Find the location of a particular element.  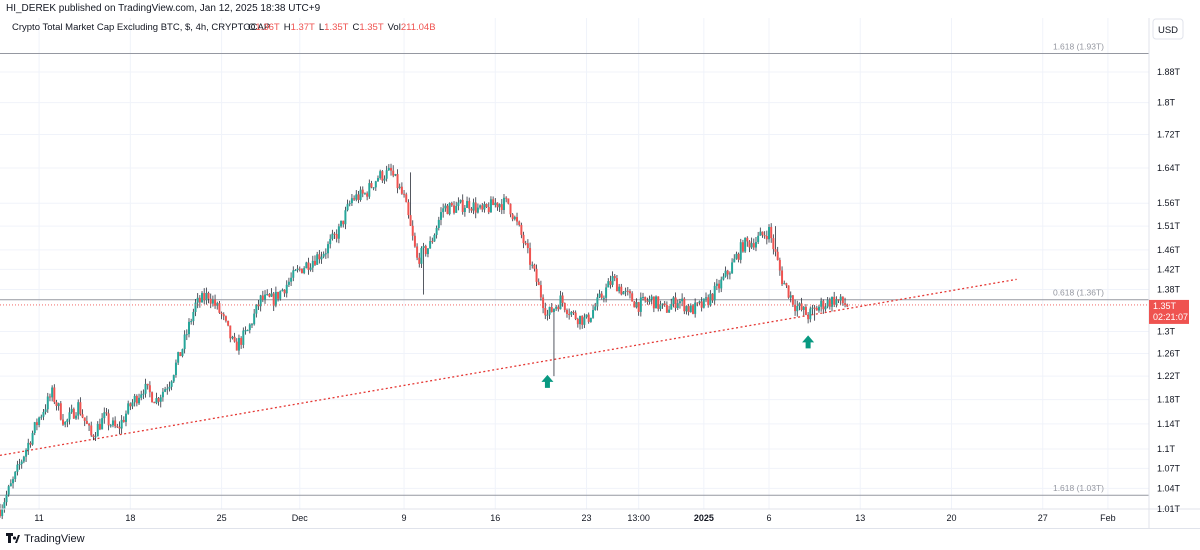

legend-ohlc-o-label: O is located at coordinates (251, 27).